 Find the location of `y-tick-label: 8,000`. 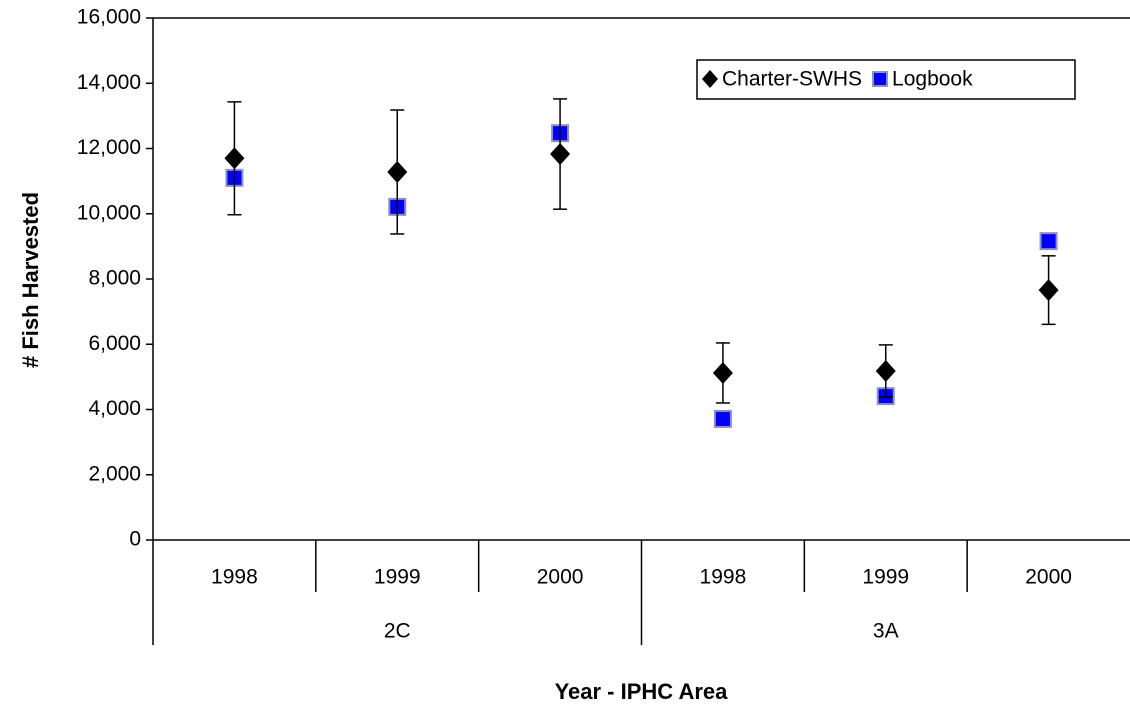

y-tick-label: 8,000 is located at coordinates (114, 278).